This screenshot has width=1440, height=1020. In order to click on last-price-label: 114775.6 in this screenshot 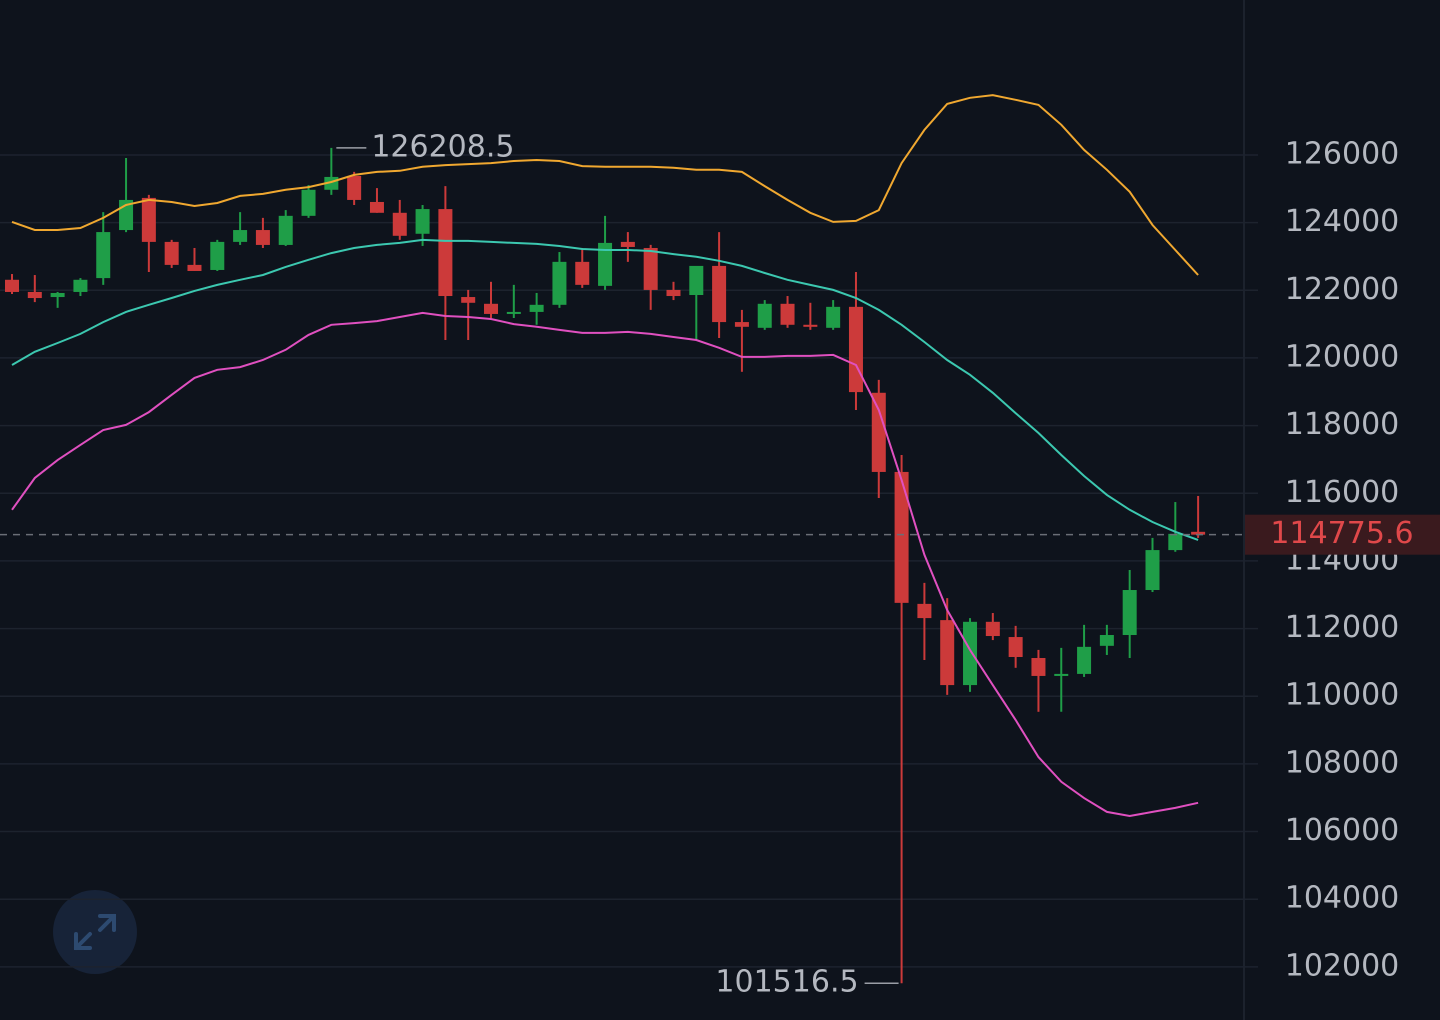, I will do `click(1341, 533)`.